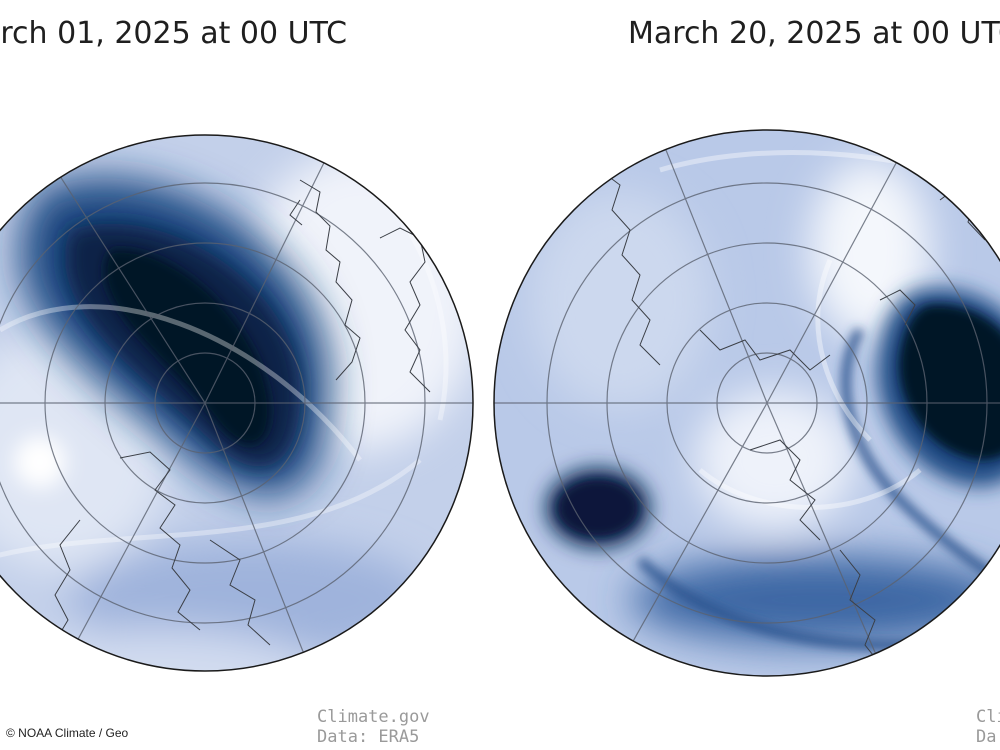  Describe the element at coordinates (814, 33) in the screenshot. I see `panel-title-right: March 20, 2025 at 00 UTC` at that location.